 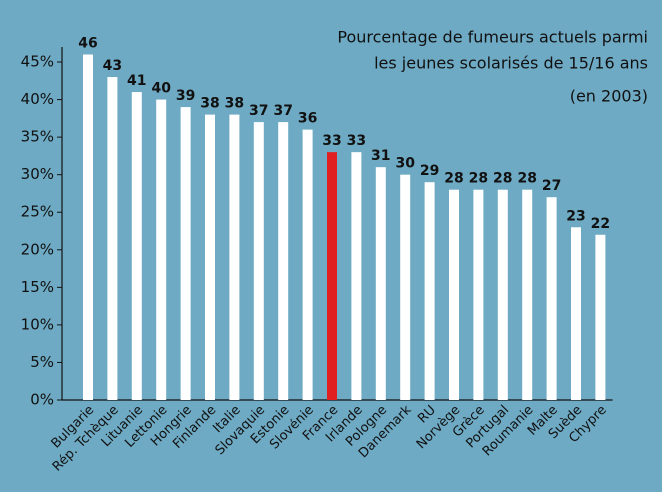 I want to click on value-label: 46, so click(x=87, y=44).